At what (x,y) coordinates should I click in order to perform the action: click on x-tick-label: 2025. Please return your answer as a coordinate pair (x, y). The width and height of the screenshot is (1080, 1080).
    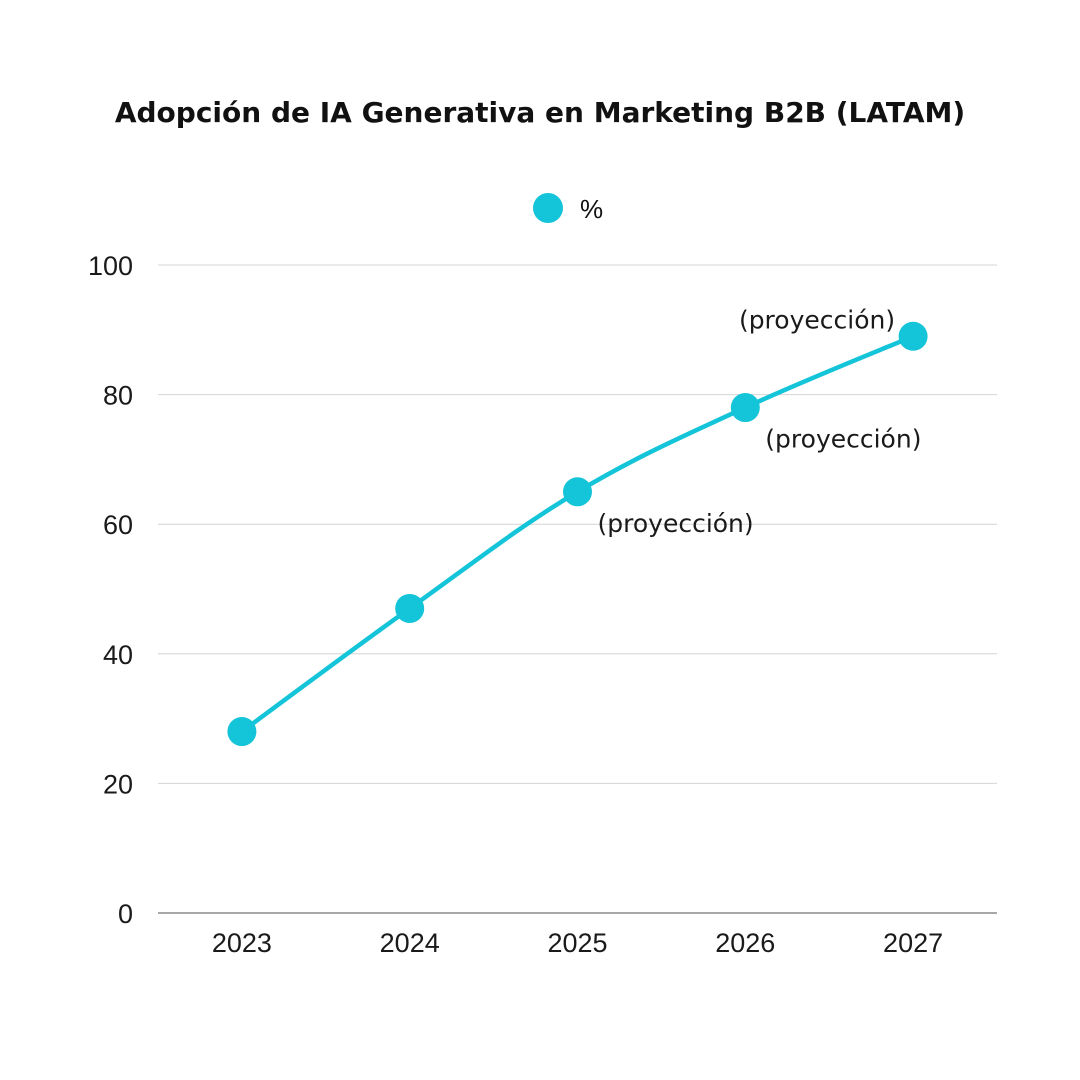
    Looking at the image, I should click on (577, 943).